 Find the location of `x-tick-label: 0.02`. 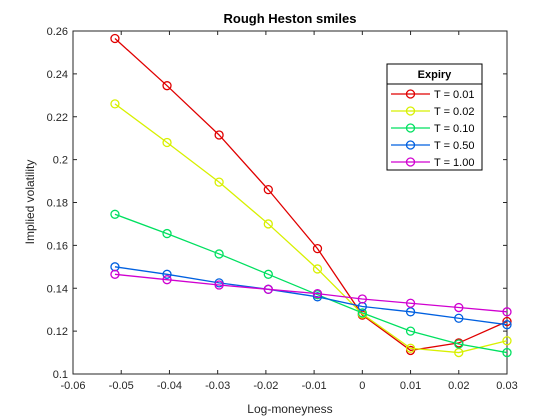

x-tick-label: 0.02 is located at coordinates (458, 386).